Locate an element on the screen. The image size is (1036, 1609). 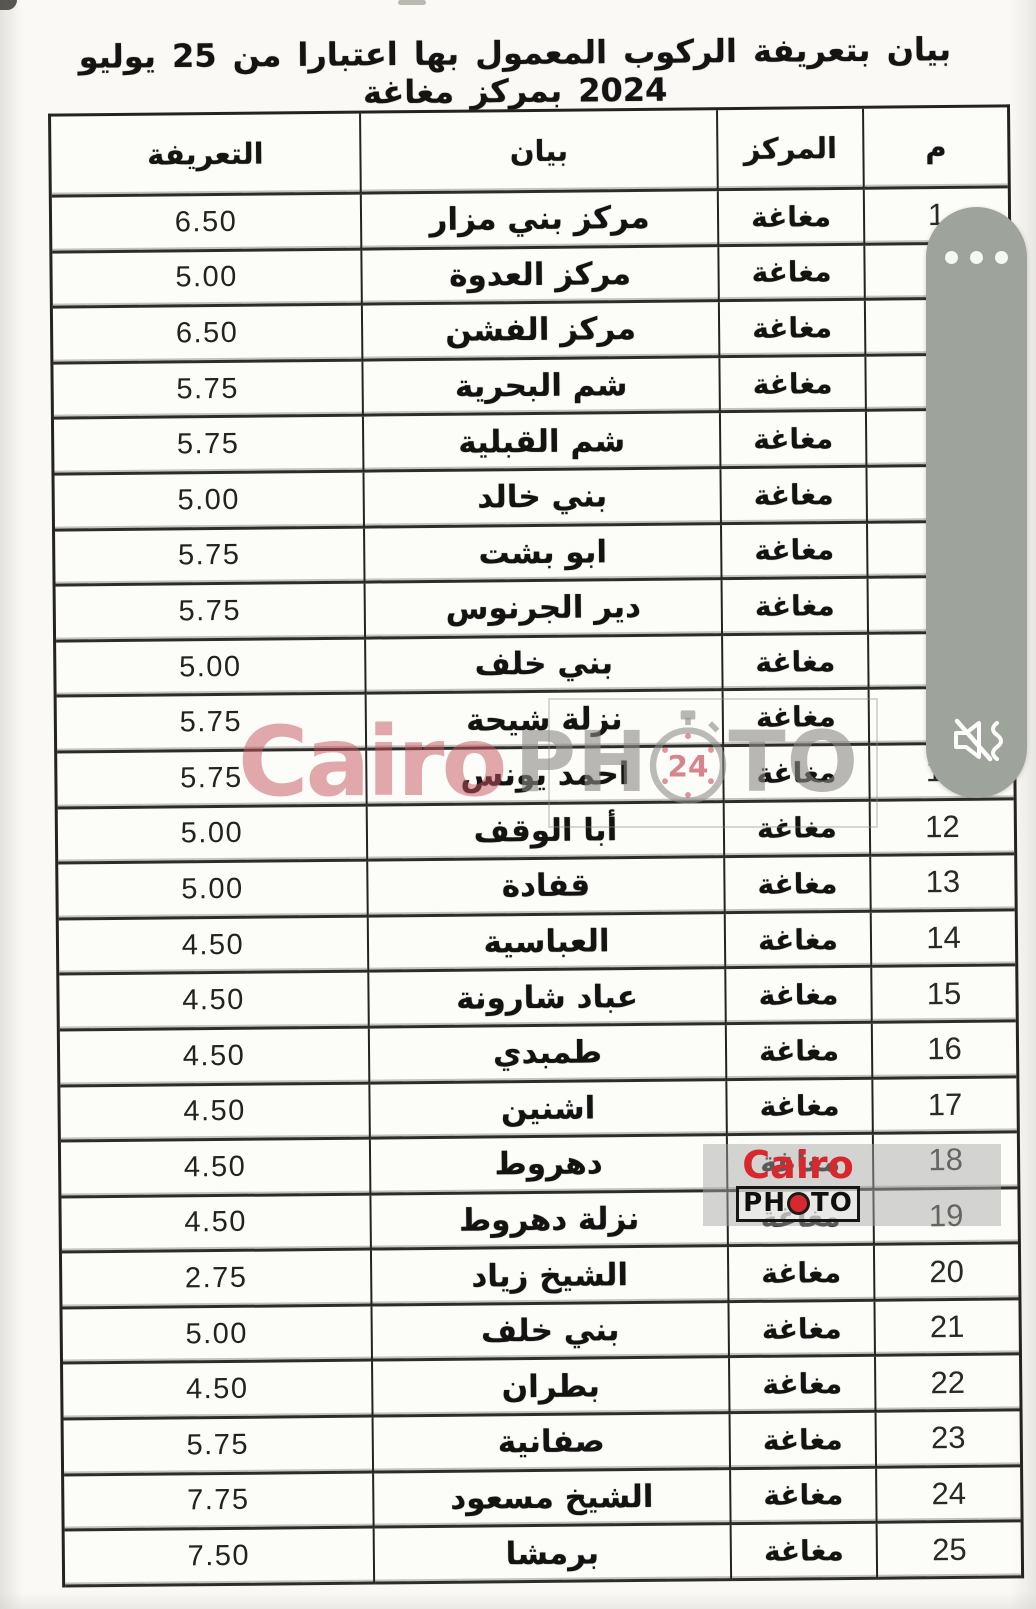
row-number-cell: 25 is located at coordinates (949, 1551).